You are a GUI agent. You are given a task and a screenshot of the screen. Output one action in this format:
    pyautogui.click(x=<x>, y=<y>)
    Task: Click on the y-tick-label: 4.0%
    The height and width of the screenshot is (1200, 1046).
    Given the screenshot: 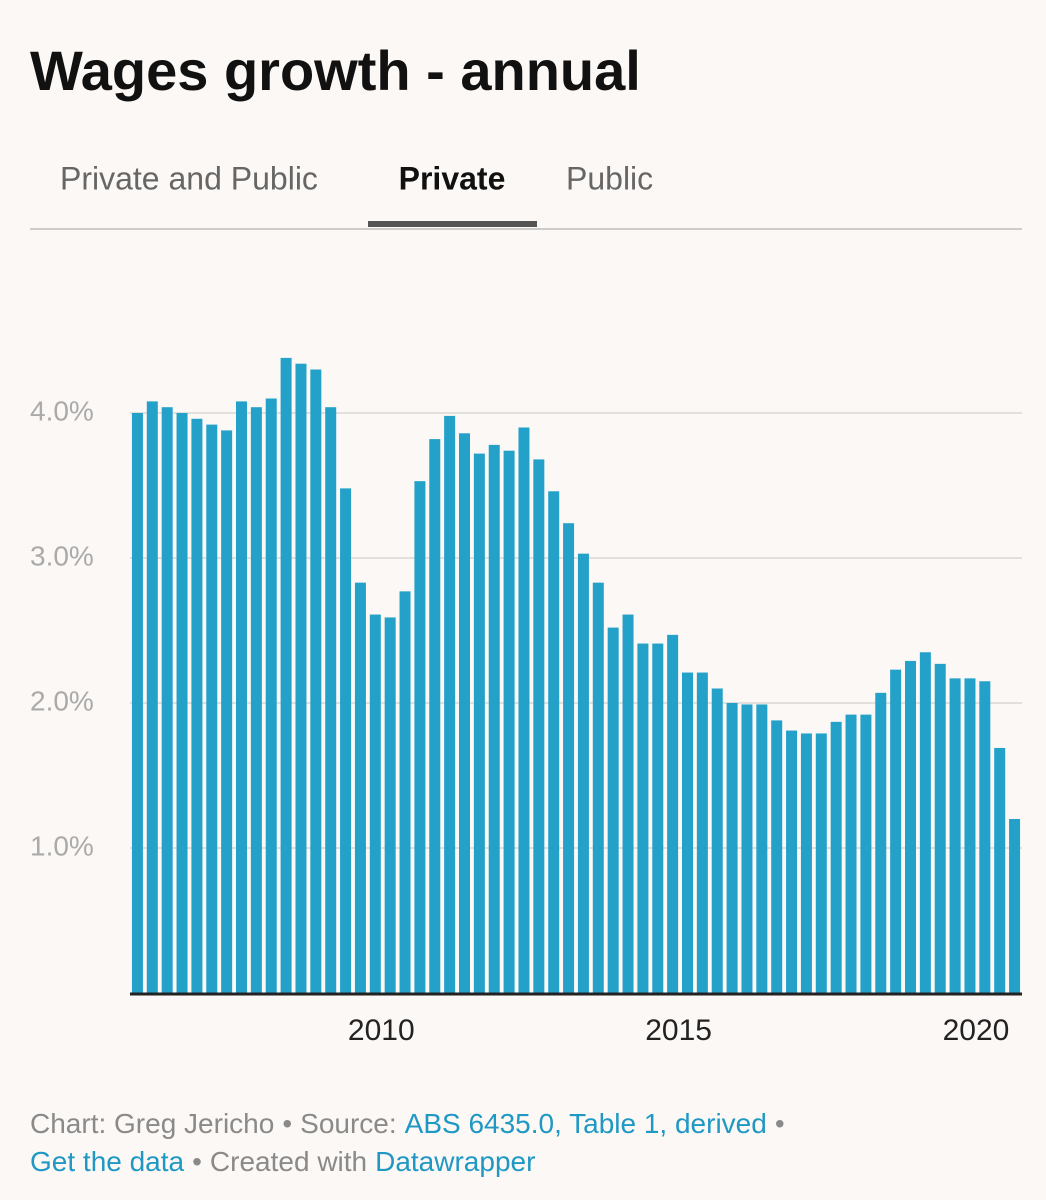 What is the action you would take?
    pyautogui.click(x=62, y=410)
    